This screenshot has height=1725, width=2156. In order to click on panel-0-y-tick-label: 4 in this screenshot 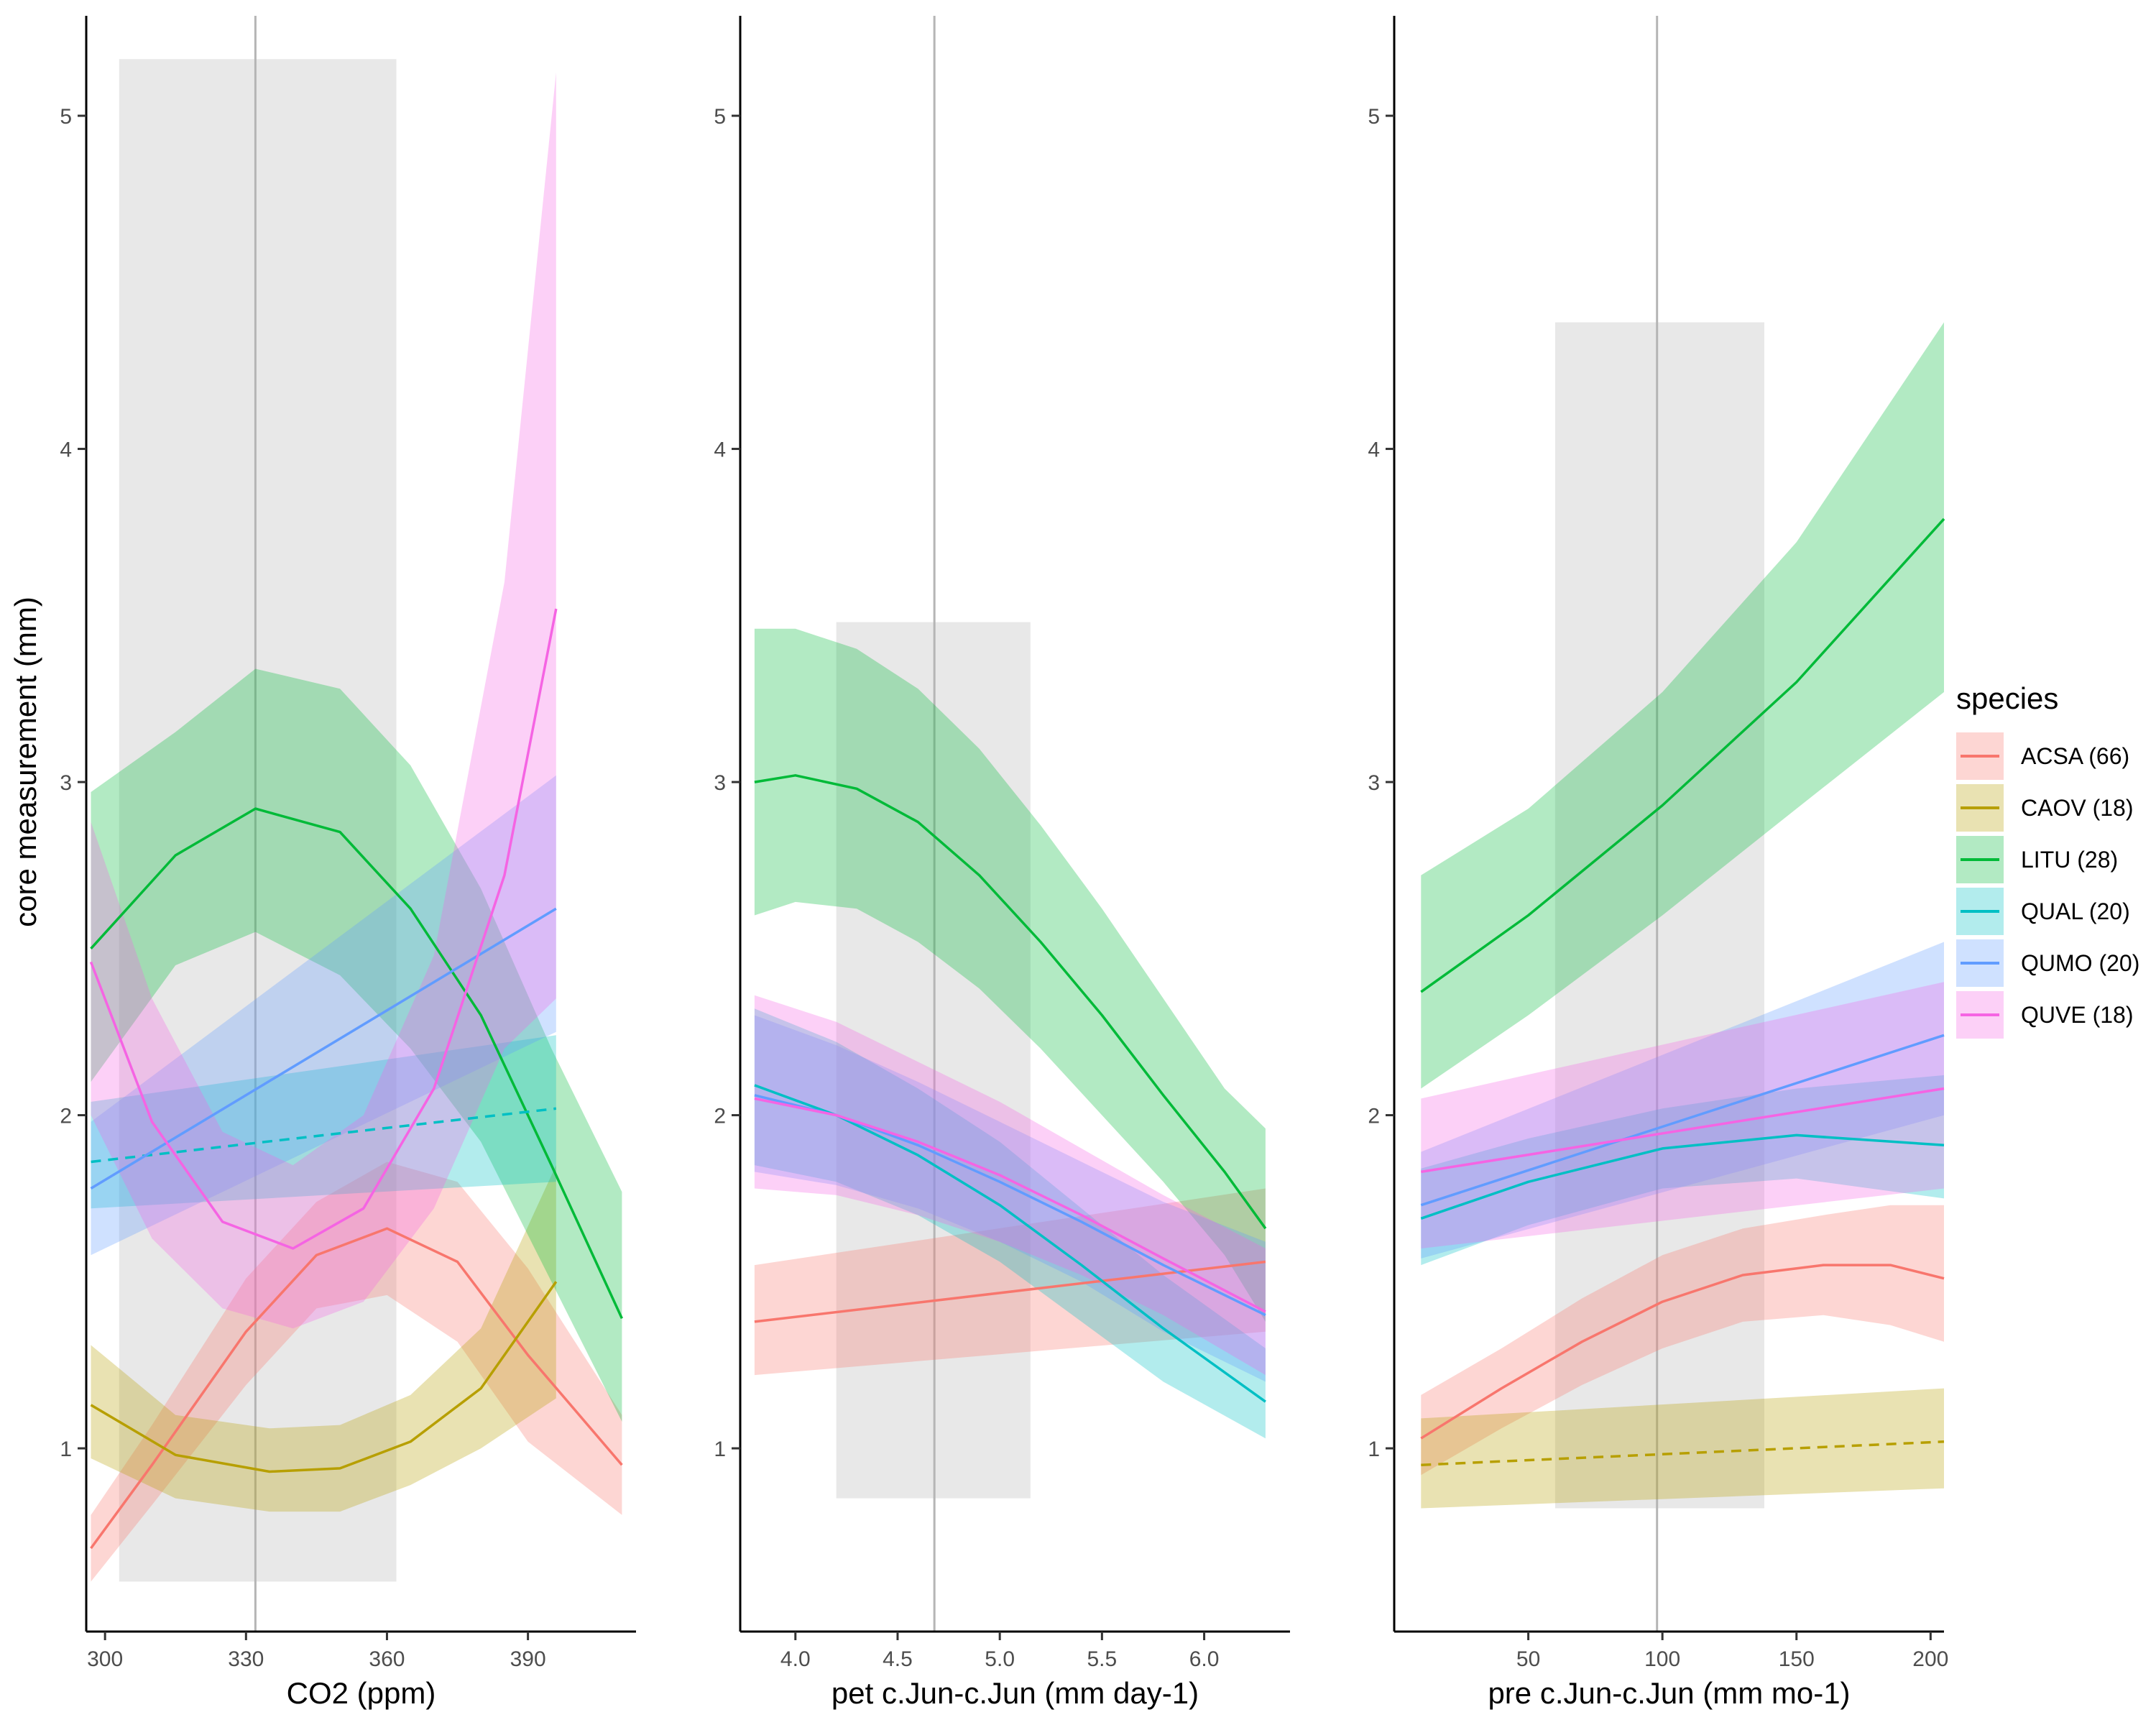, I will do `click(66, 450)`.